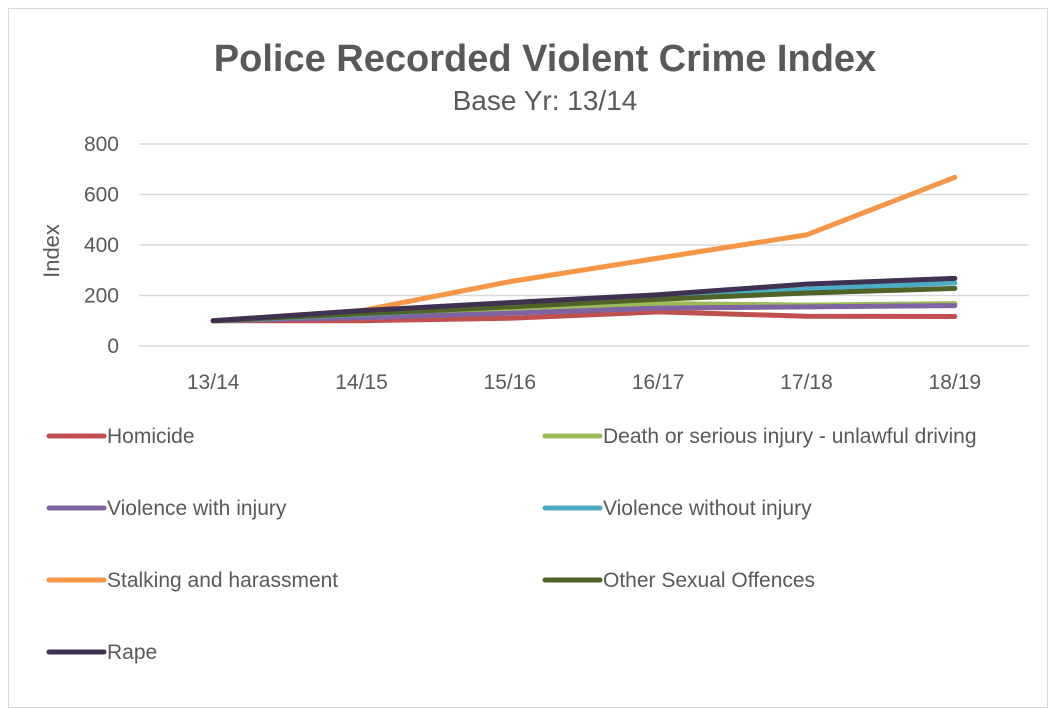 Image resolution: width=1059 pixels, height=709 pixels. What do you see at coordinates (658, 382) in the screenshot?
I see `x-tick-label: 16/17` at bounding box center [658, 382].